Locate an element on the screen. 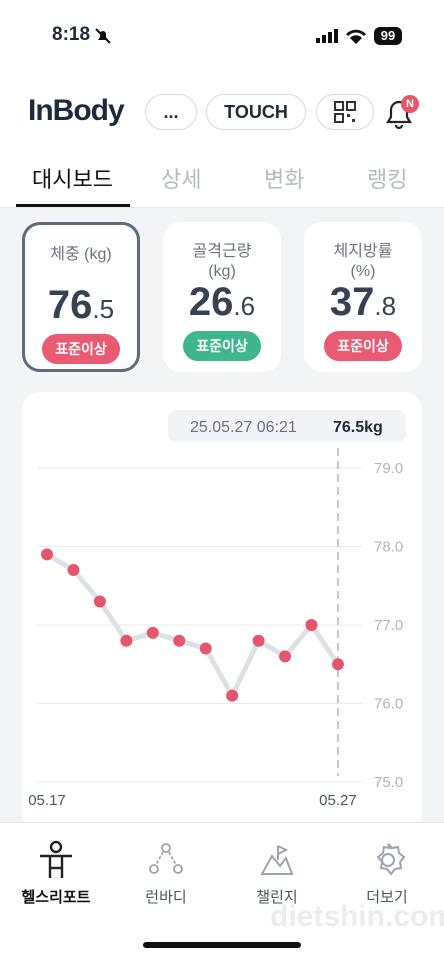 The height and width of the screenshot is (961, 444). watermark: dietshin.com is located at coordinates (357, 916).